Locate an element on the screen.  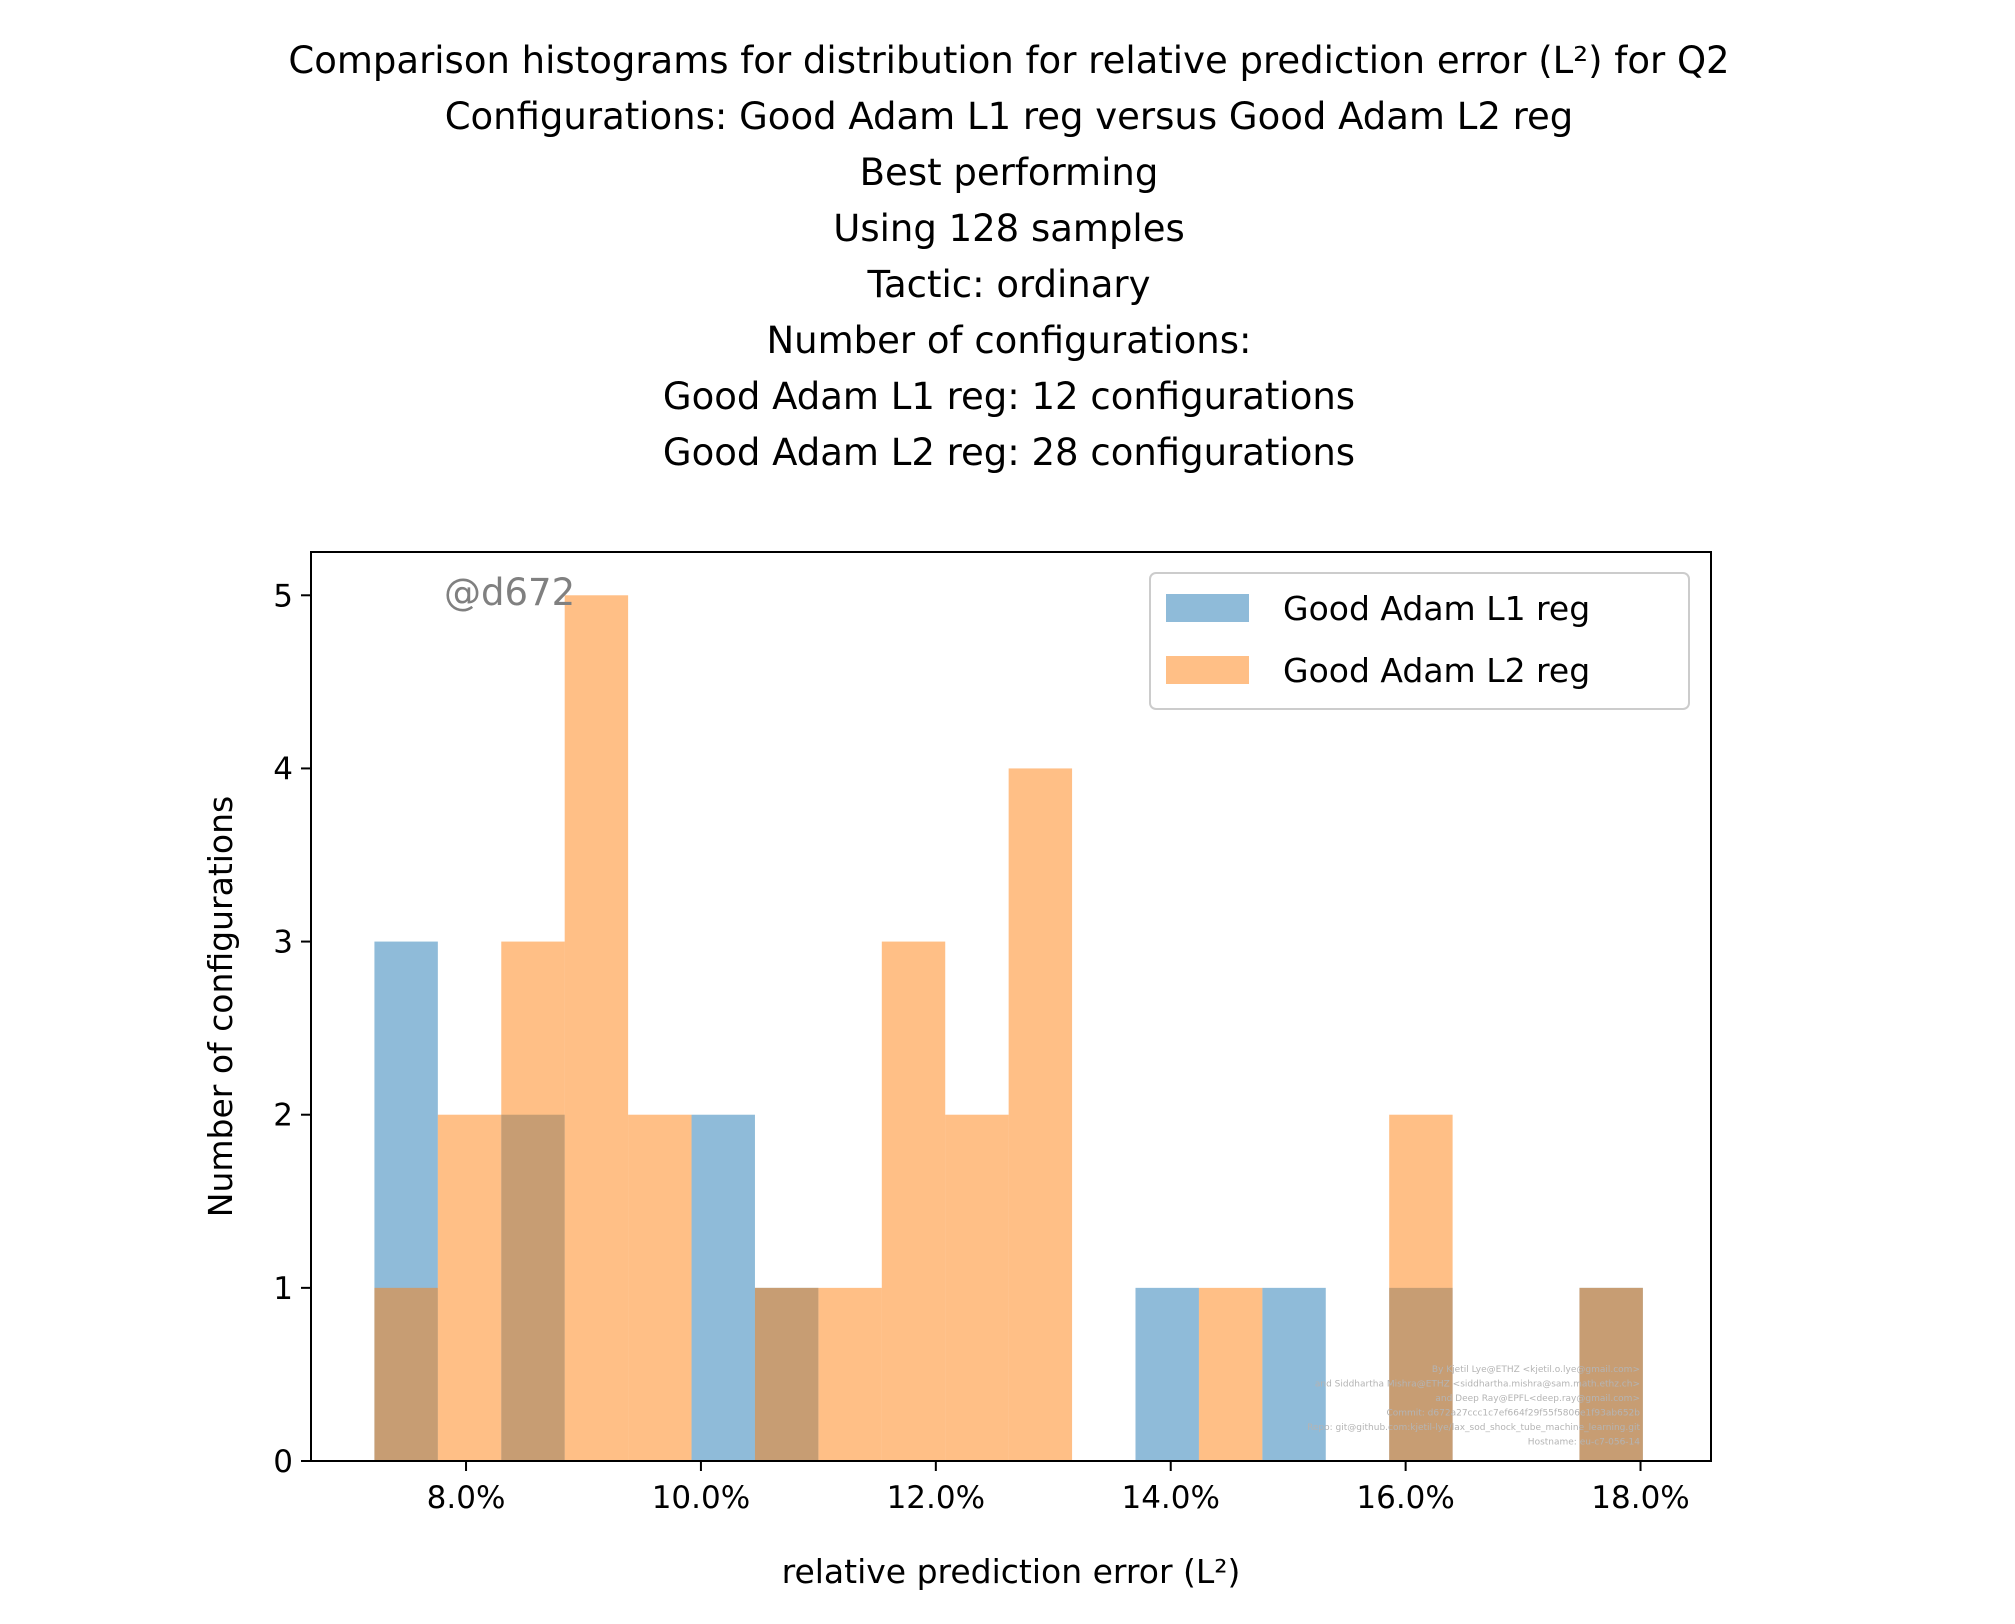
x-tick-label: 10.0% is located at coordinates (701, 1498).